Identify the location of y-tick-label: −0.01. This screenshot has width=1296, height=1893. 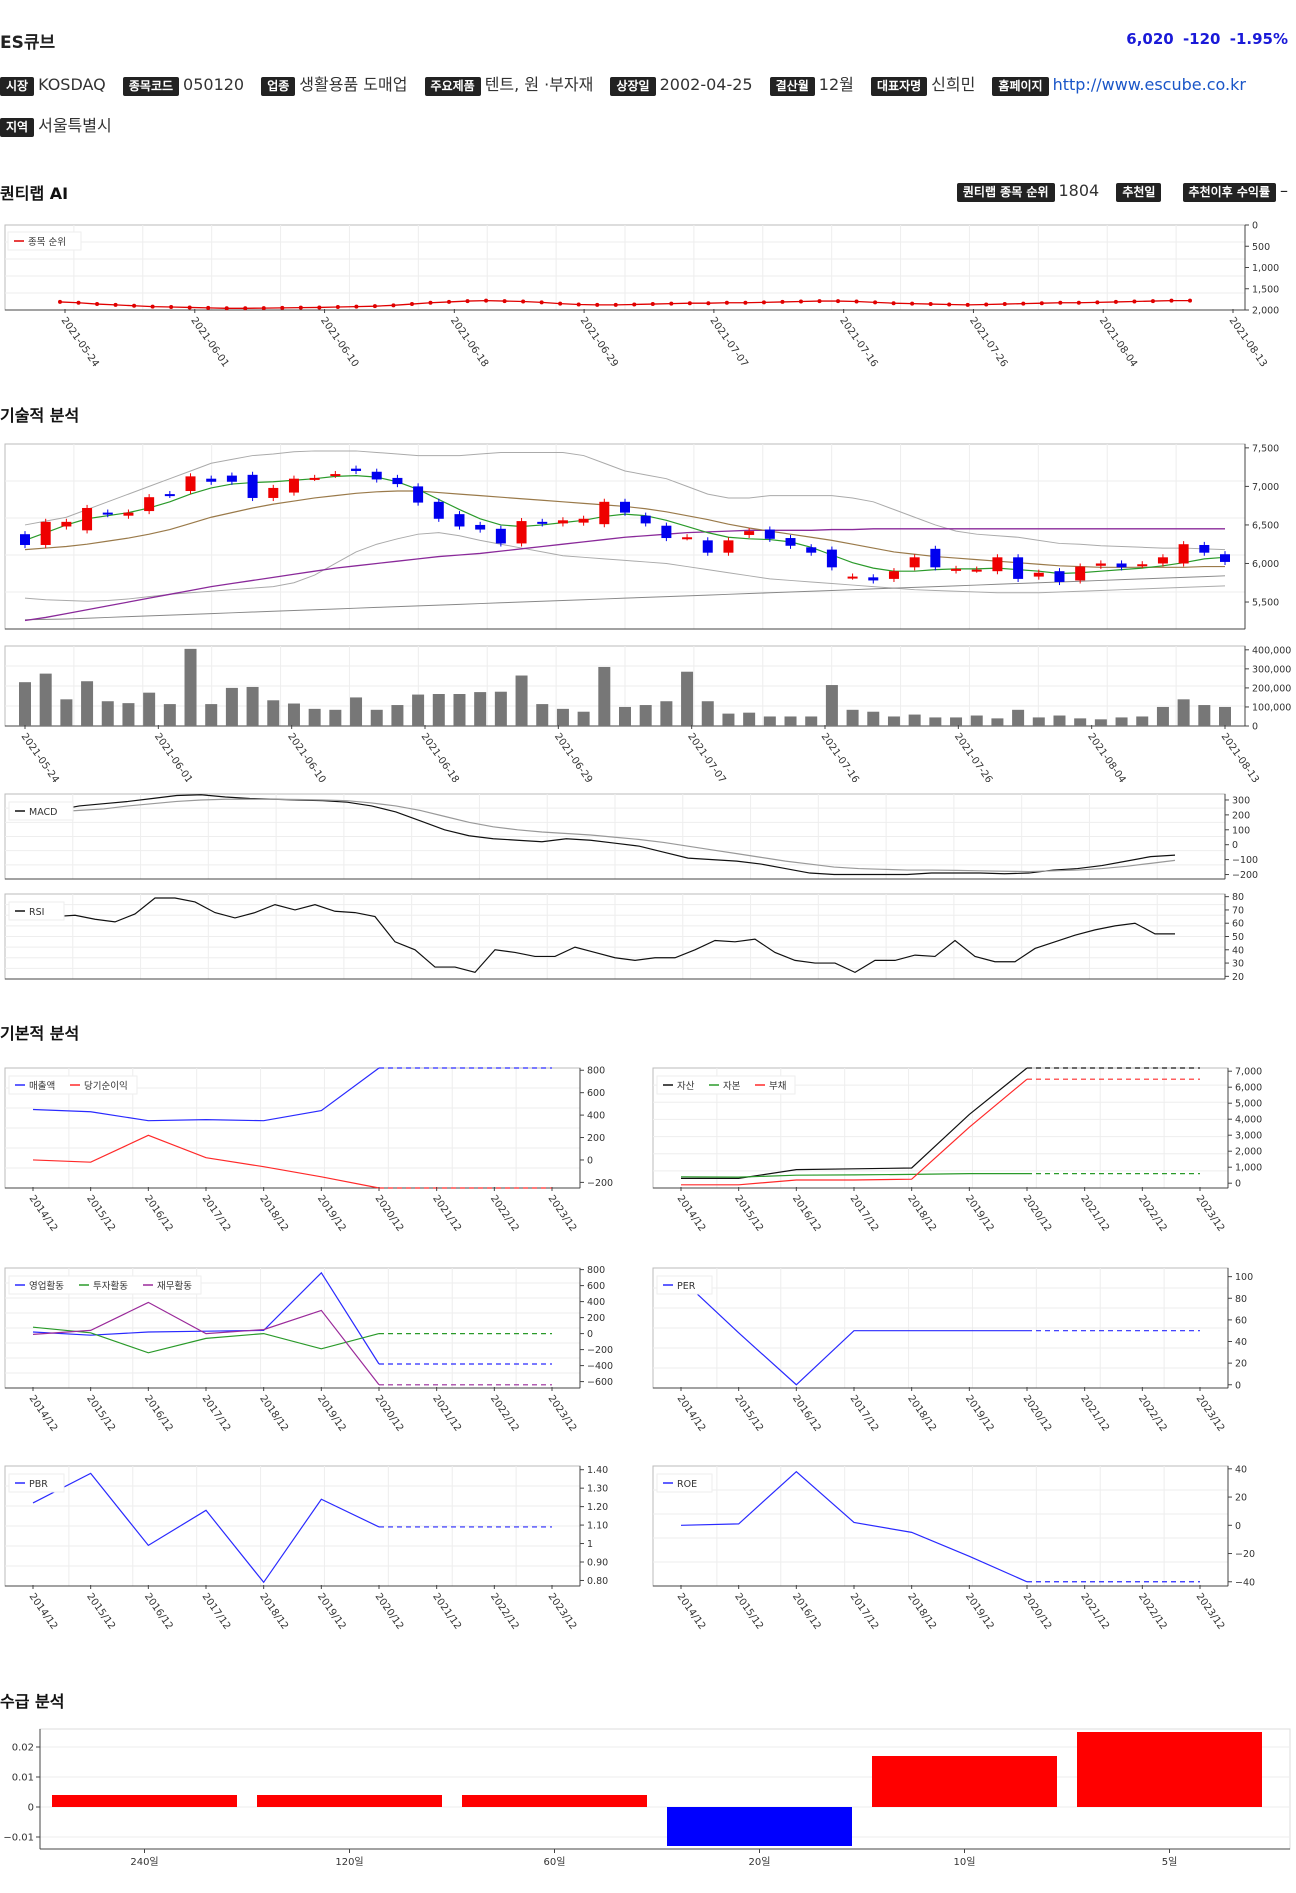
(18, 1838).